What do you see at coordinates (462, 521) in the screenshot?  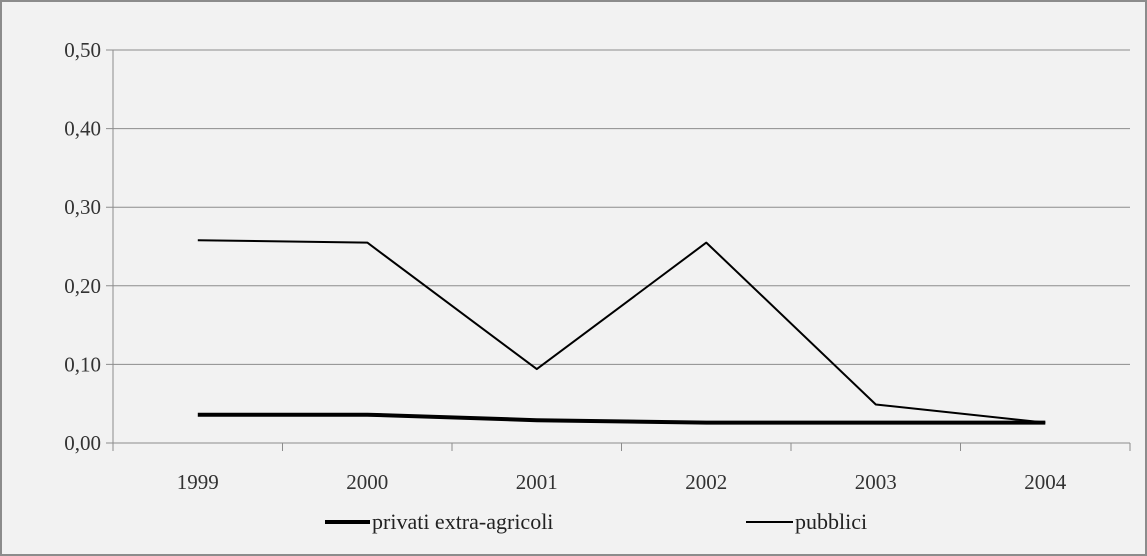 I see `legend-label: privati extra-agricoli` at bounding box center [462, 521].